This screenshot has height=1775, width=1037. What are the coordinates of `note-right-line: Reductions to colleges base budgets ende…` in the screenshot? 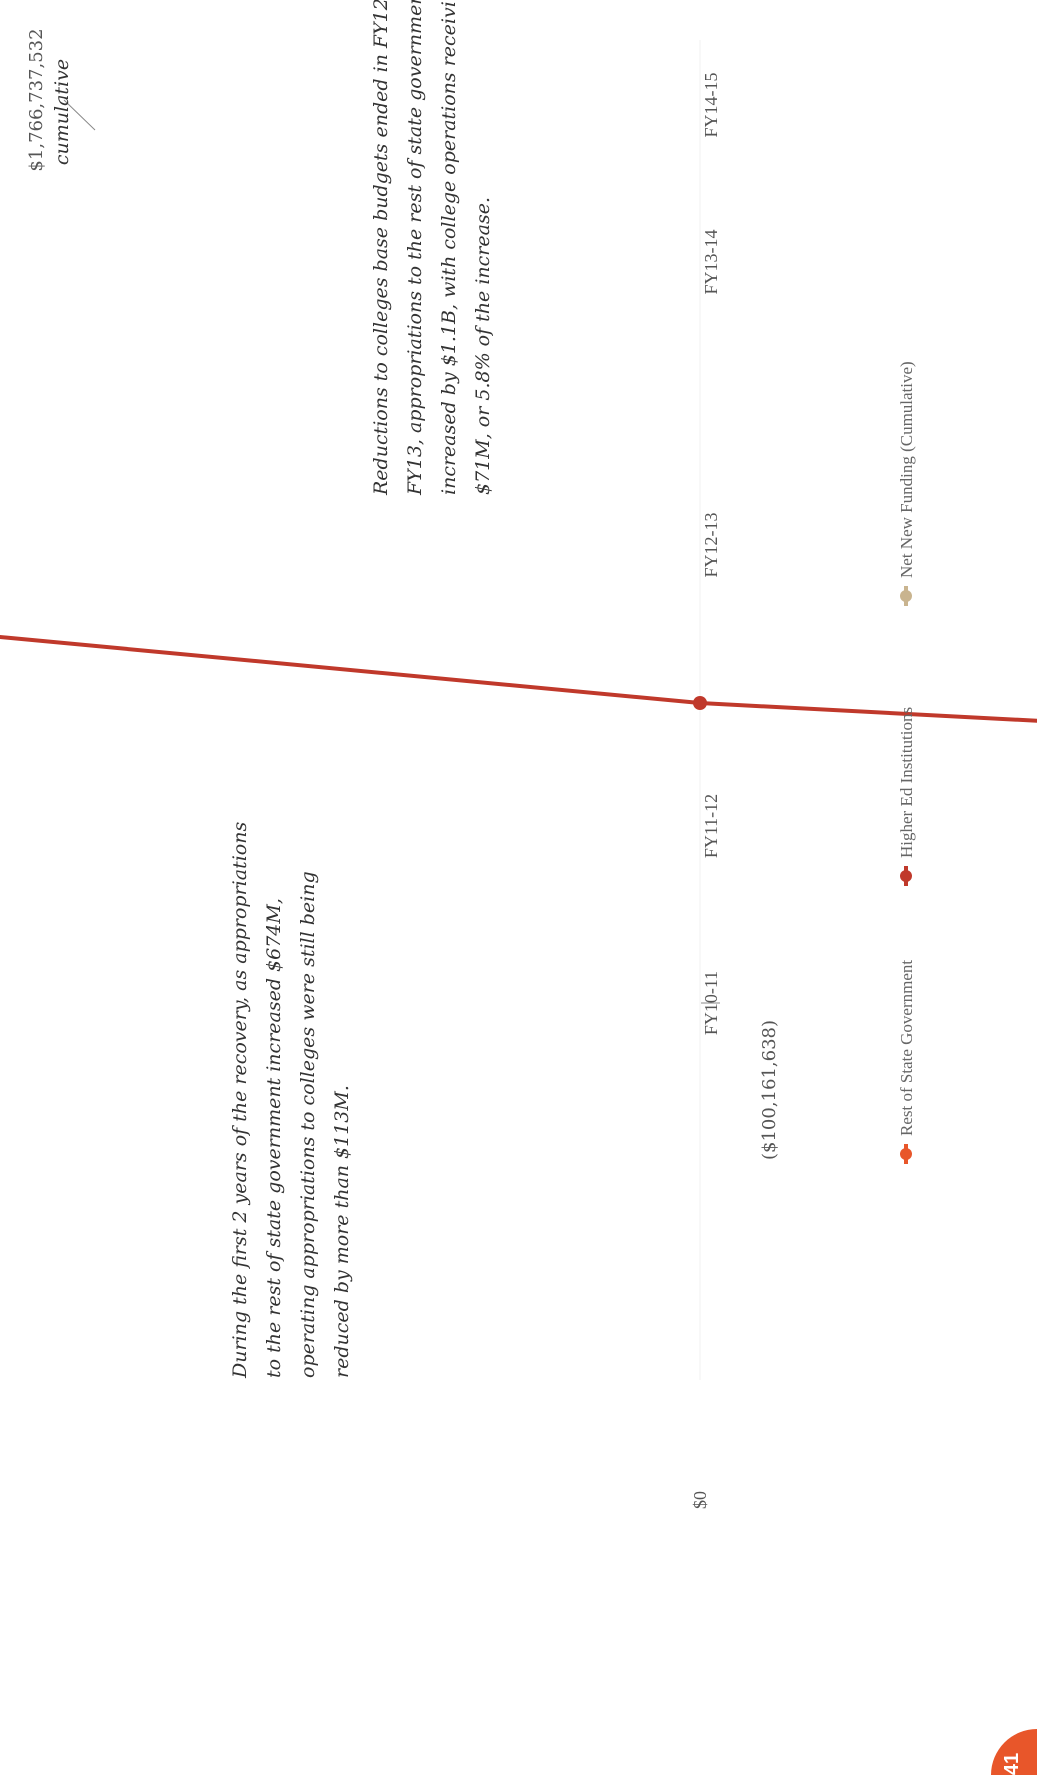 It's located at (381, 248).